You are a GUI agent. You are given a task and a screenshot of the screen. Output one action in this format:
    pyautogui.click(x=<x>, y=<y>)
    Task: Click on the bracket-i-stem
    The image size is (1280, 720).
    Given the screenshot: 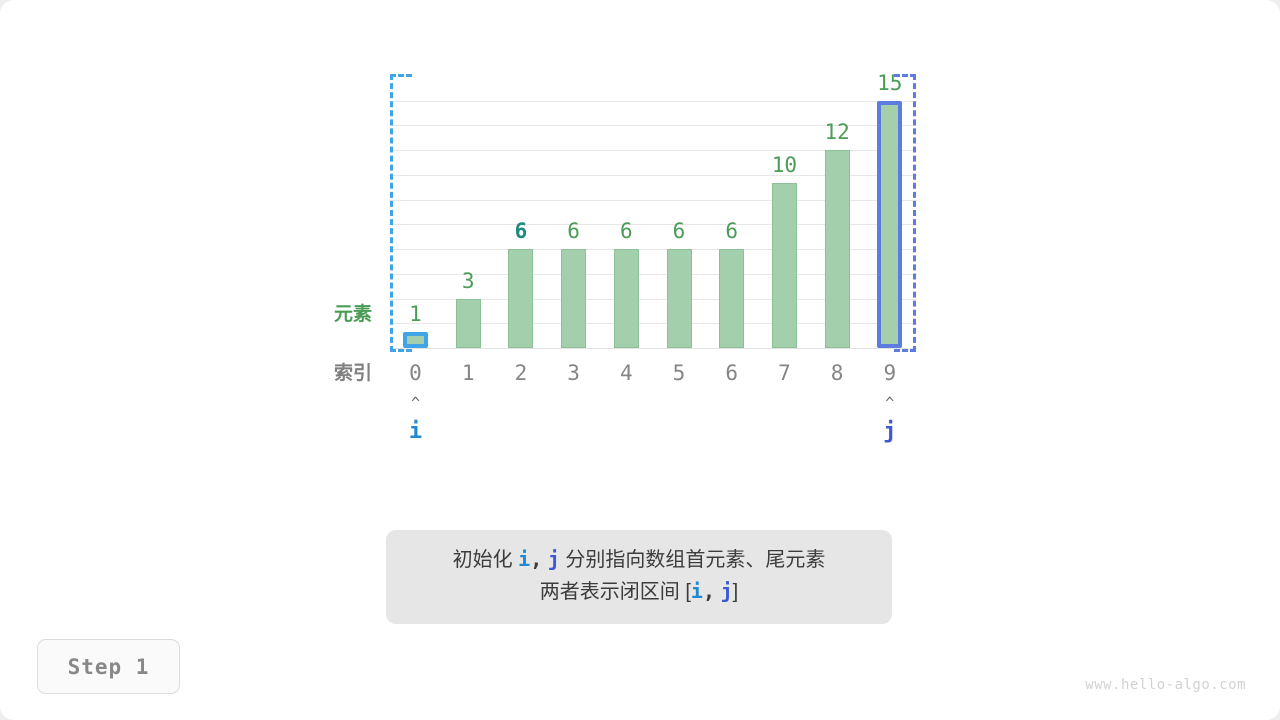 What is the action you would take?
    pyautogui.click(x=391, y=213)
    